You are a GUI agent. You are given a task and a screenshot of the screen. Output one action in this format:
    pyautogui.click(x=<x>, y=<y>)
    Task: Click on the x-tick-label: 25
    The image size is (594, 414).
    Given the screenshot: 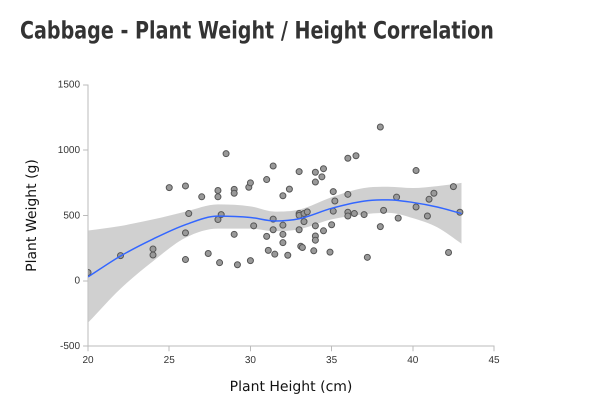 What is the action you would take?
    pyautogui.click(x=170, y=360)
    